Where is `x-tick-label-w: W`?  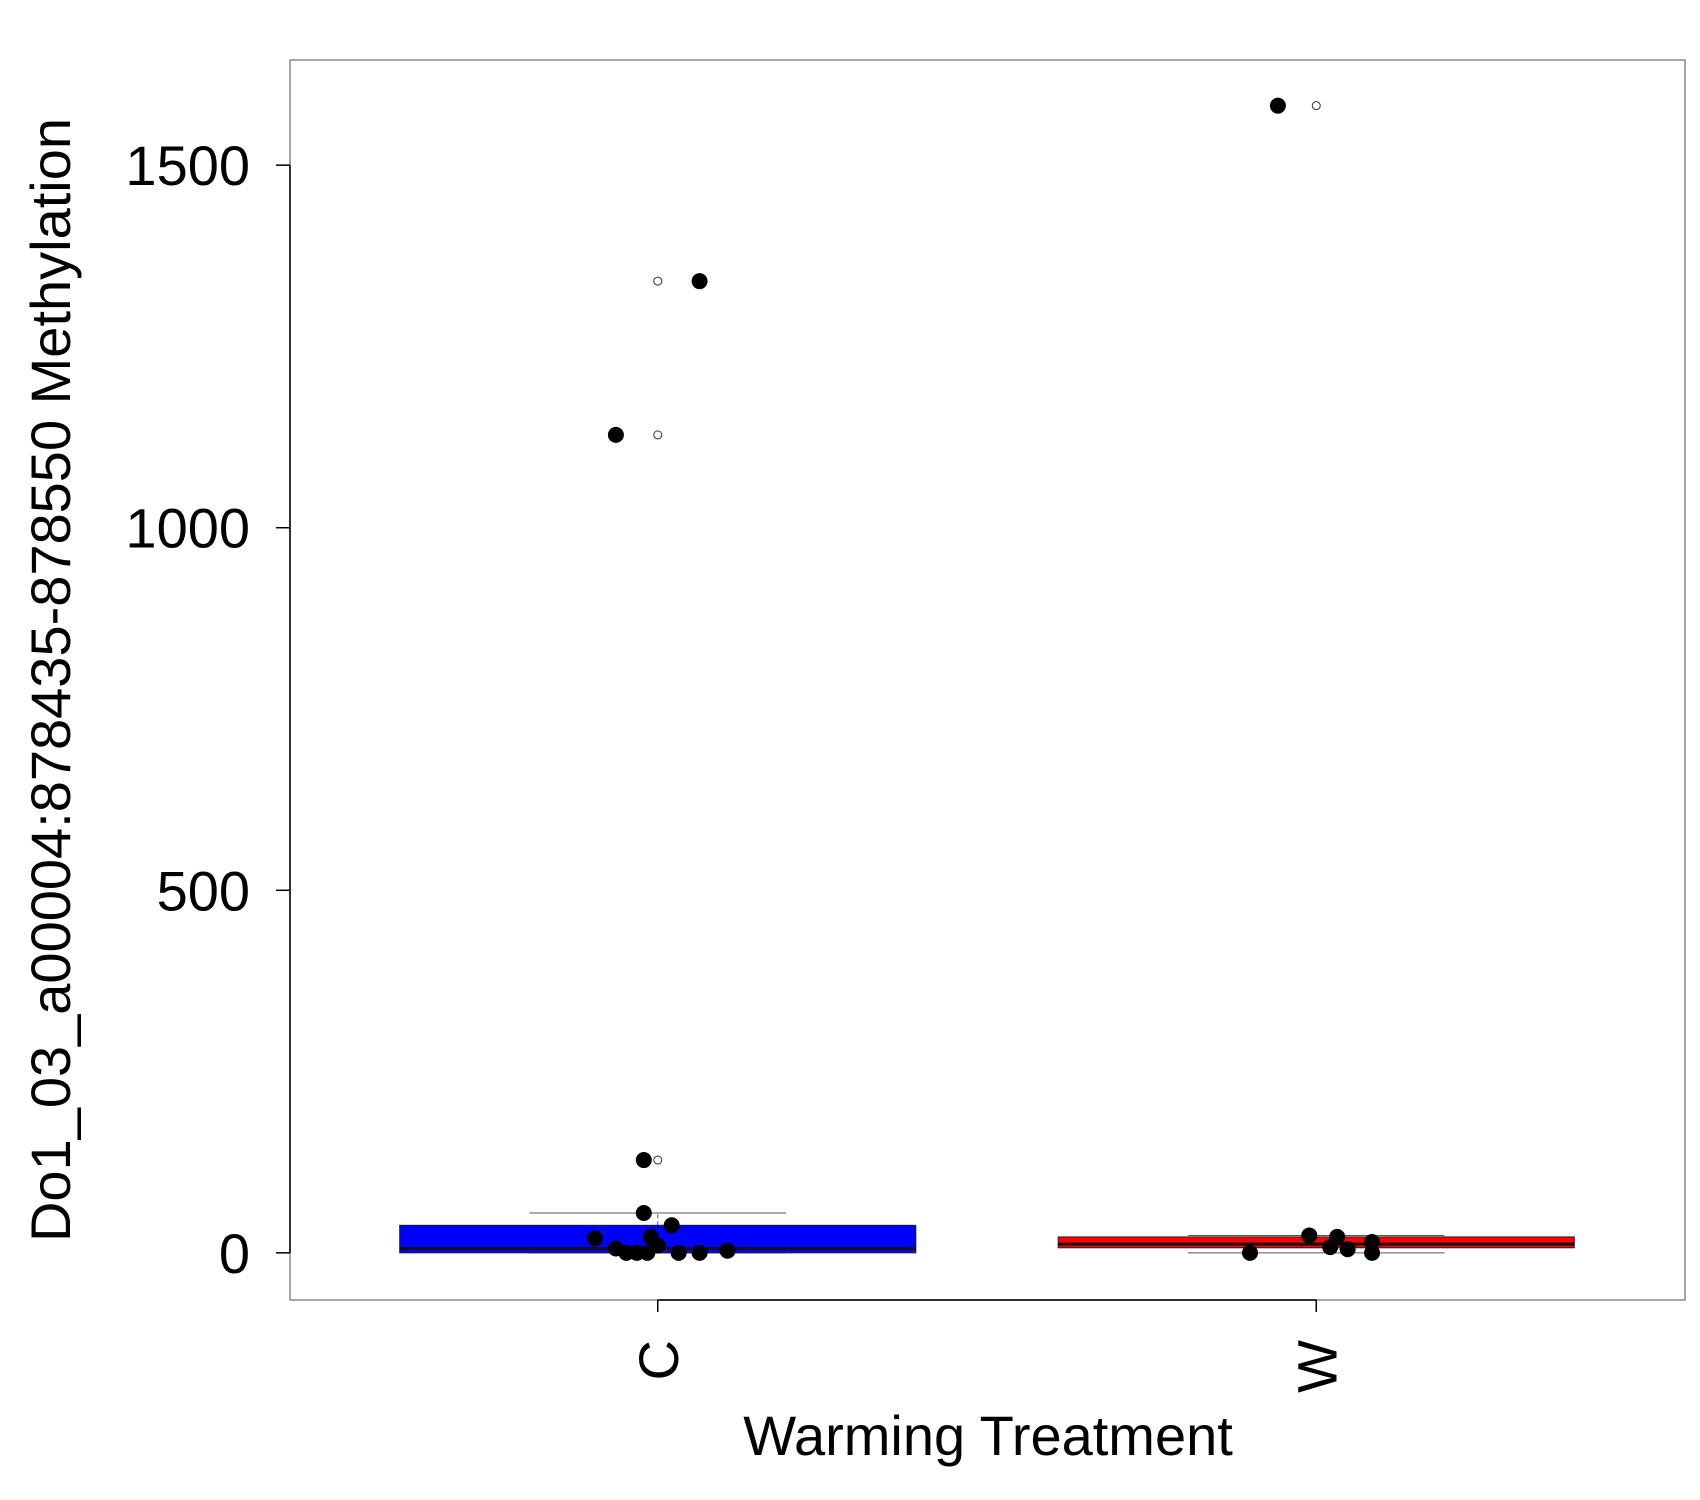
x-tick-label-w: W is located at coordinates (1316, 1366).